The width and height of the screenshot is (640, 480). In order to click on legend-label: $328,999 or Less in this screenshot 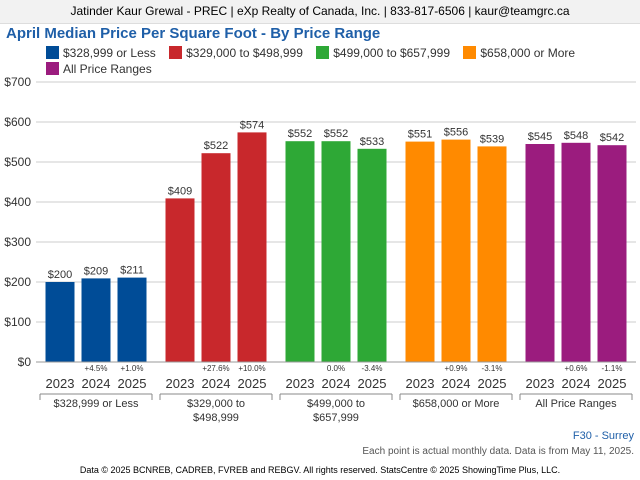, I will do `click(109, 53)`.